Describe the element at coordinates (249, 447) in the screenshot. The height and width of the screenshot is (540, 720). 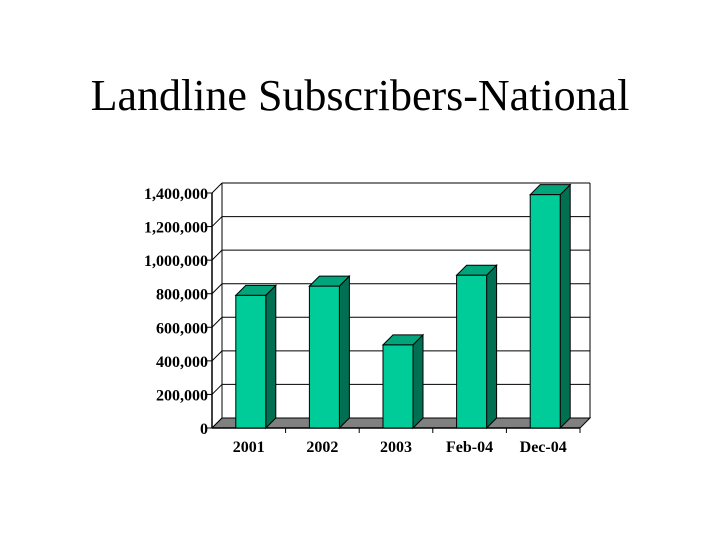
I see `x-tick-label: 2001` at that location.